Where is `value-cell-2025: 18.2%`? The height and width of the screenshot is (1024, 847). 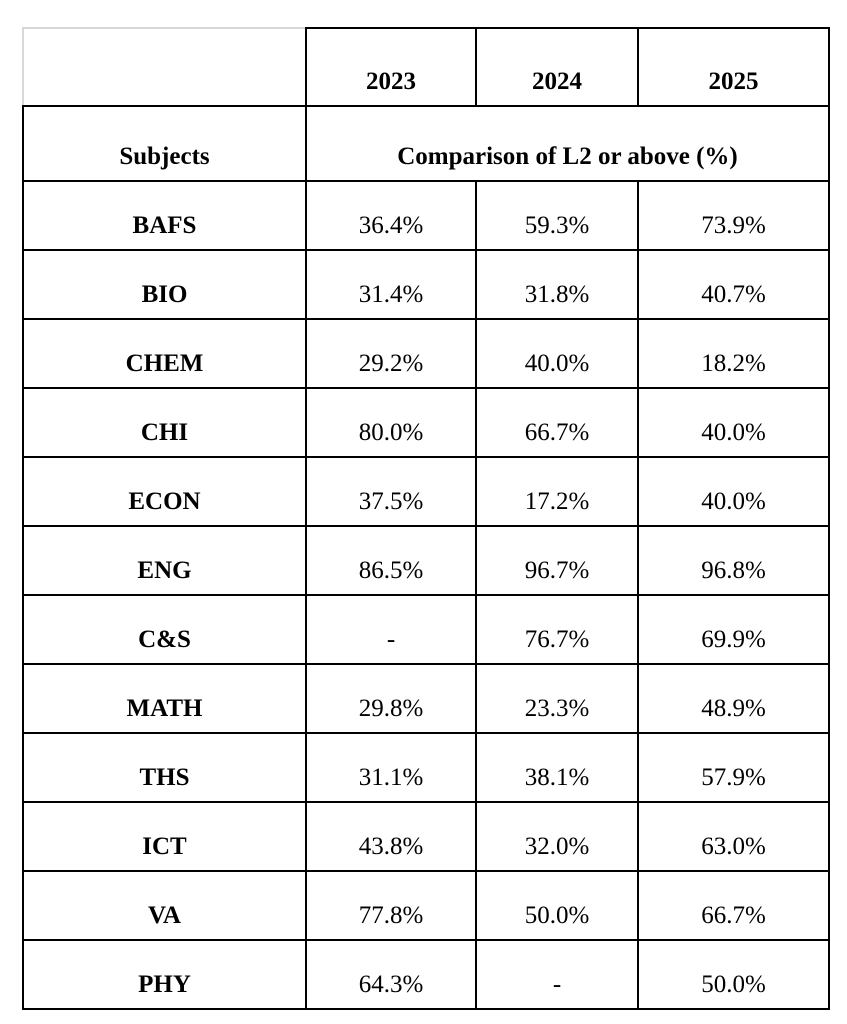
value-cell-2025: 18.2% is located at coordinates (733, 353).